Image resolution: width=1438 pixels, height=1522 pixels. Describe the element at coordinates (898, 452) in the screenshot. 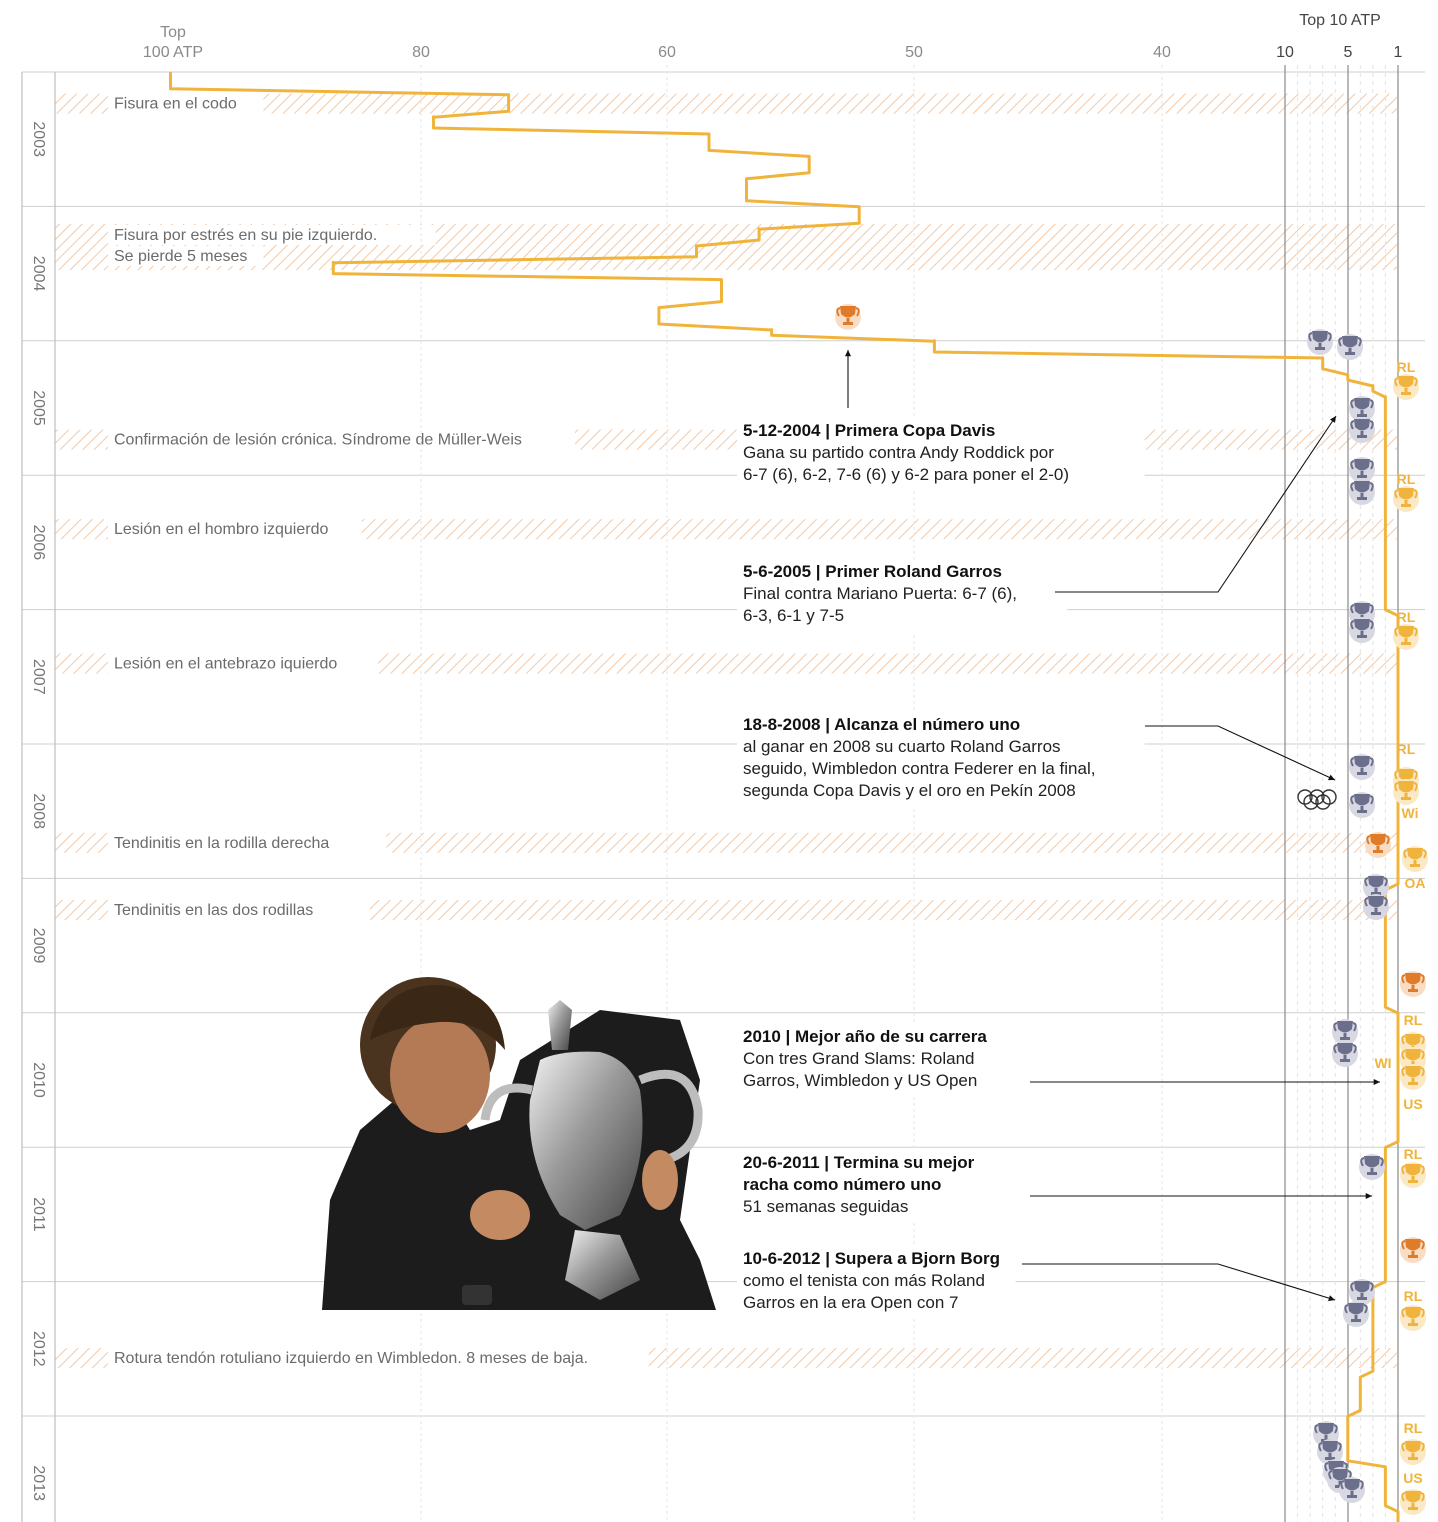

I see `annotation-body: Gana su partido contra Andy Roddick por` at that location.